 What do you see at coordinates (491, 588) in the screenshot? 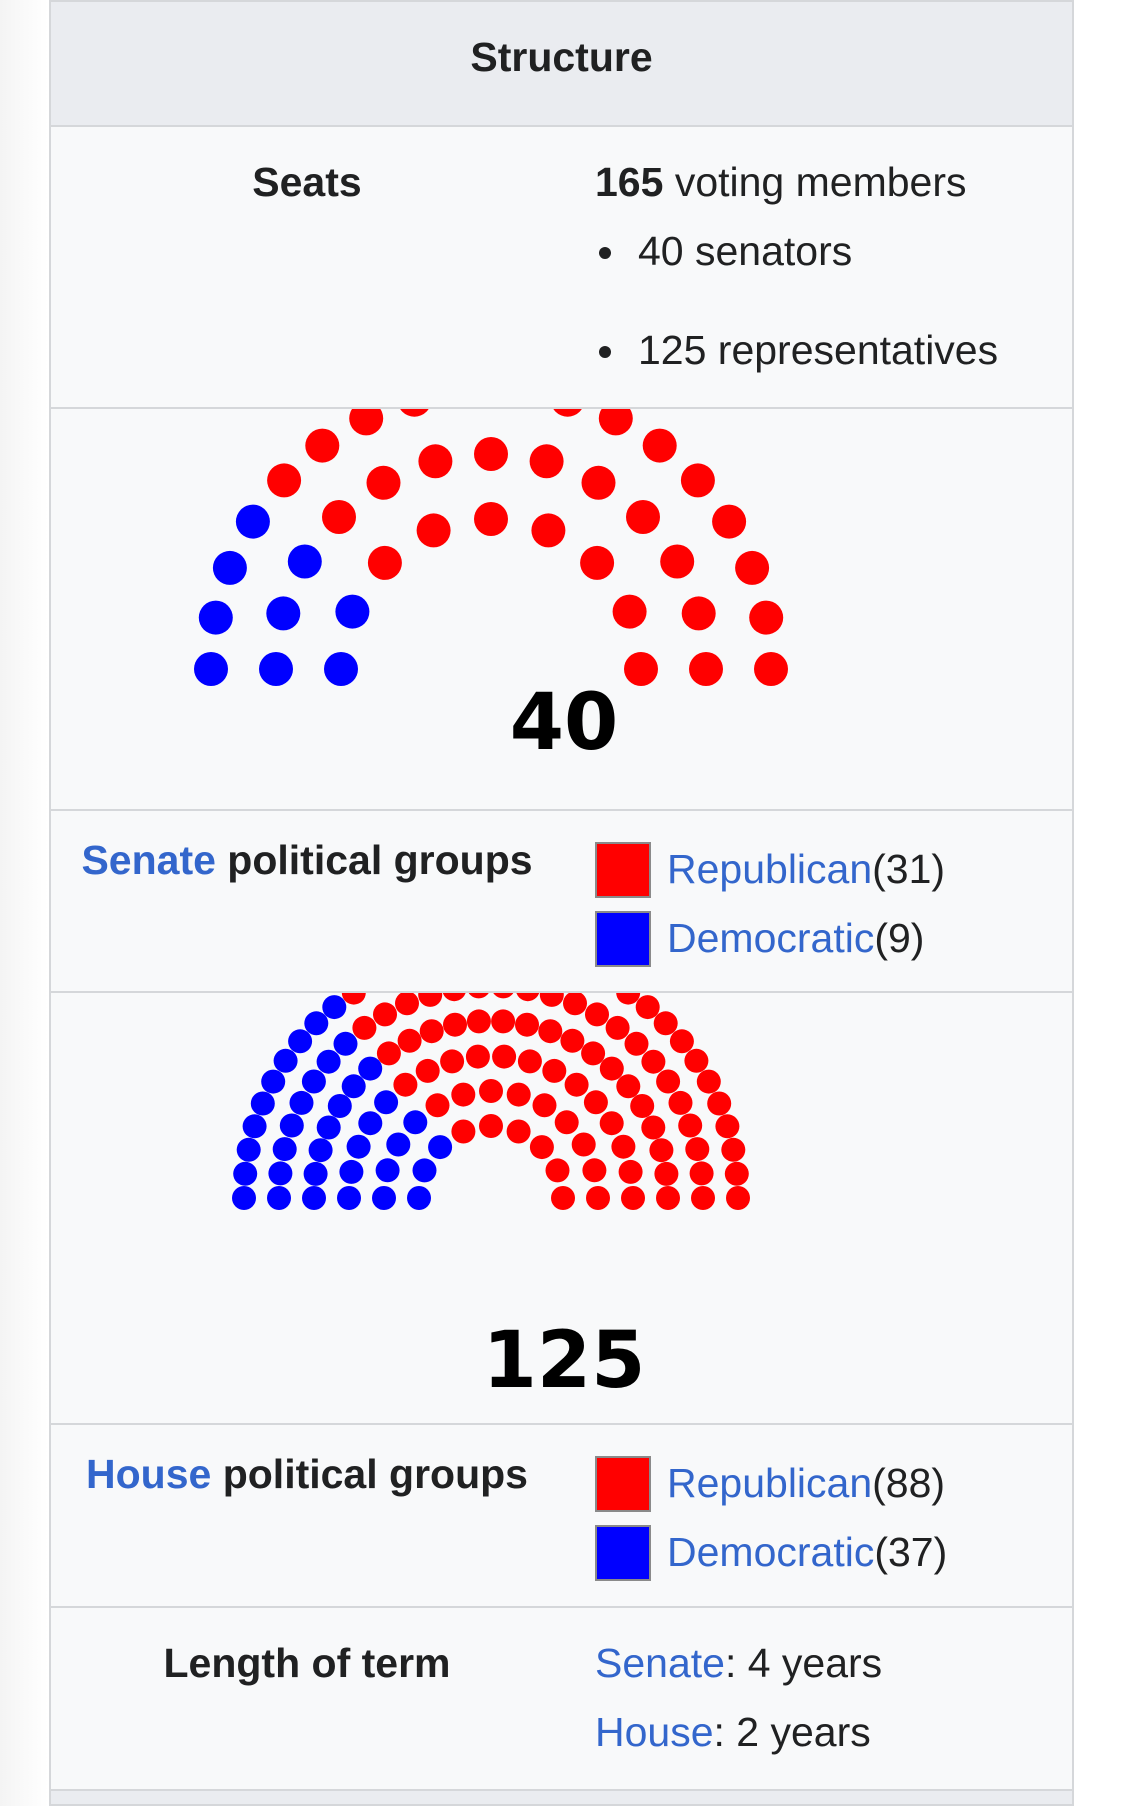
I see `senate-parliament-chart: 40` at bounding box center [491, 588].